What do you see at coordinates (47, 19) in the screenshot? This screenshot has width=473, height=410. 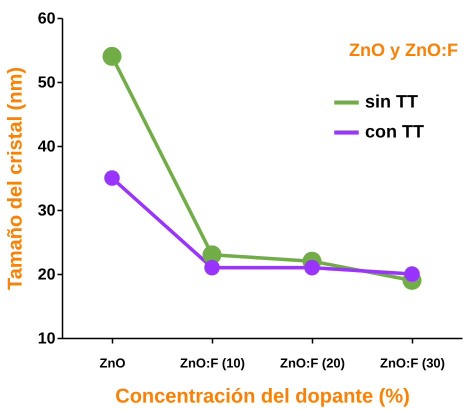 I see `y-tick-label: 60` at bounding box center [47, 19].